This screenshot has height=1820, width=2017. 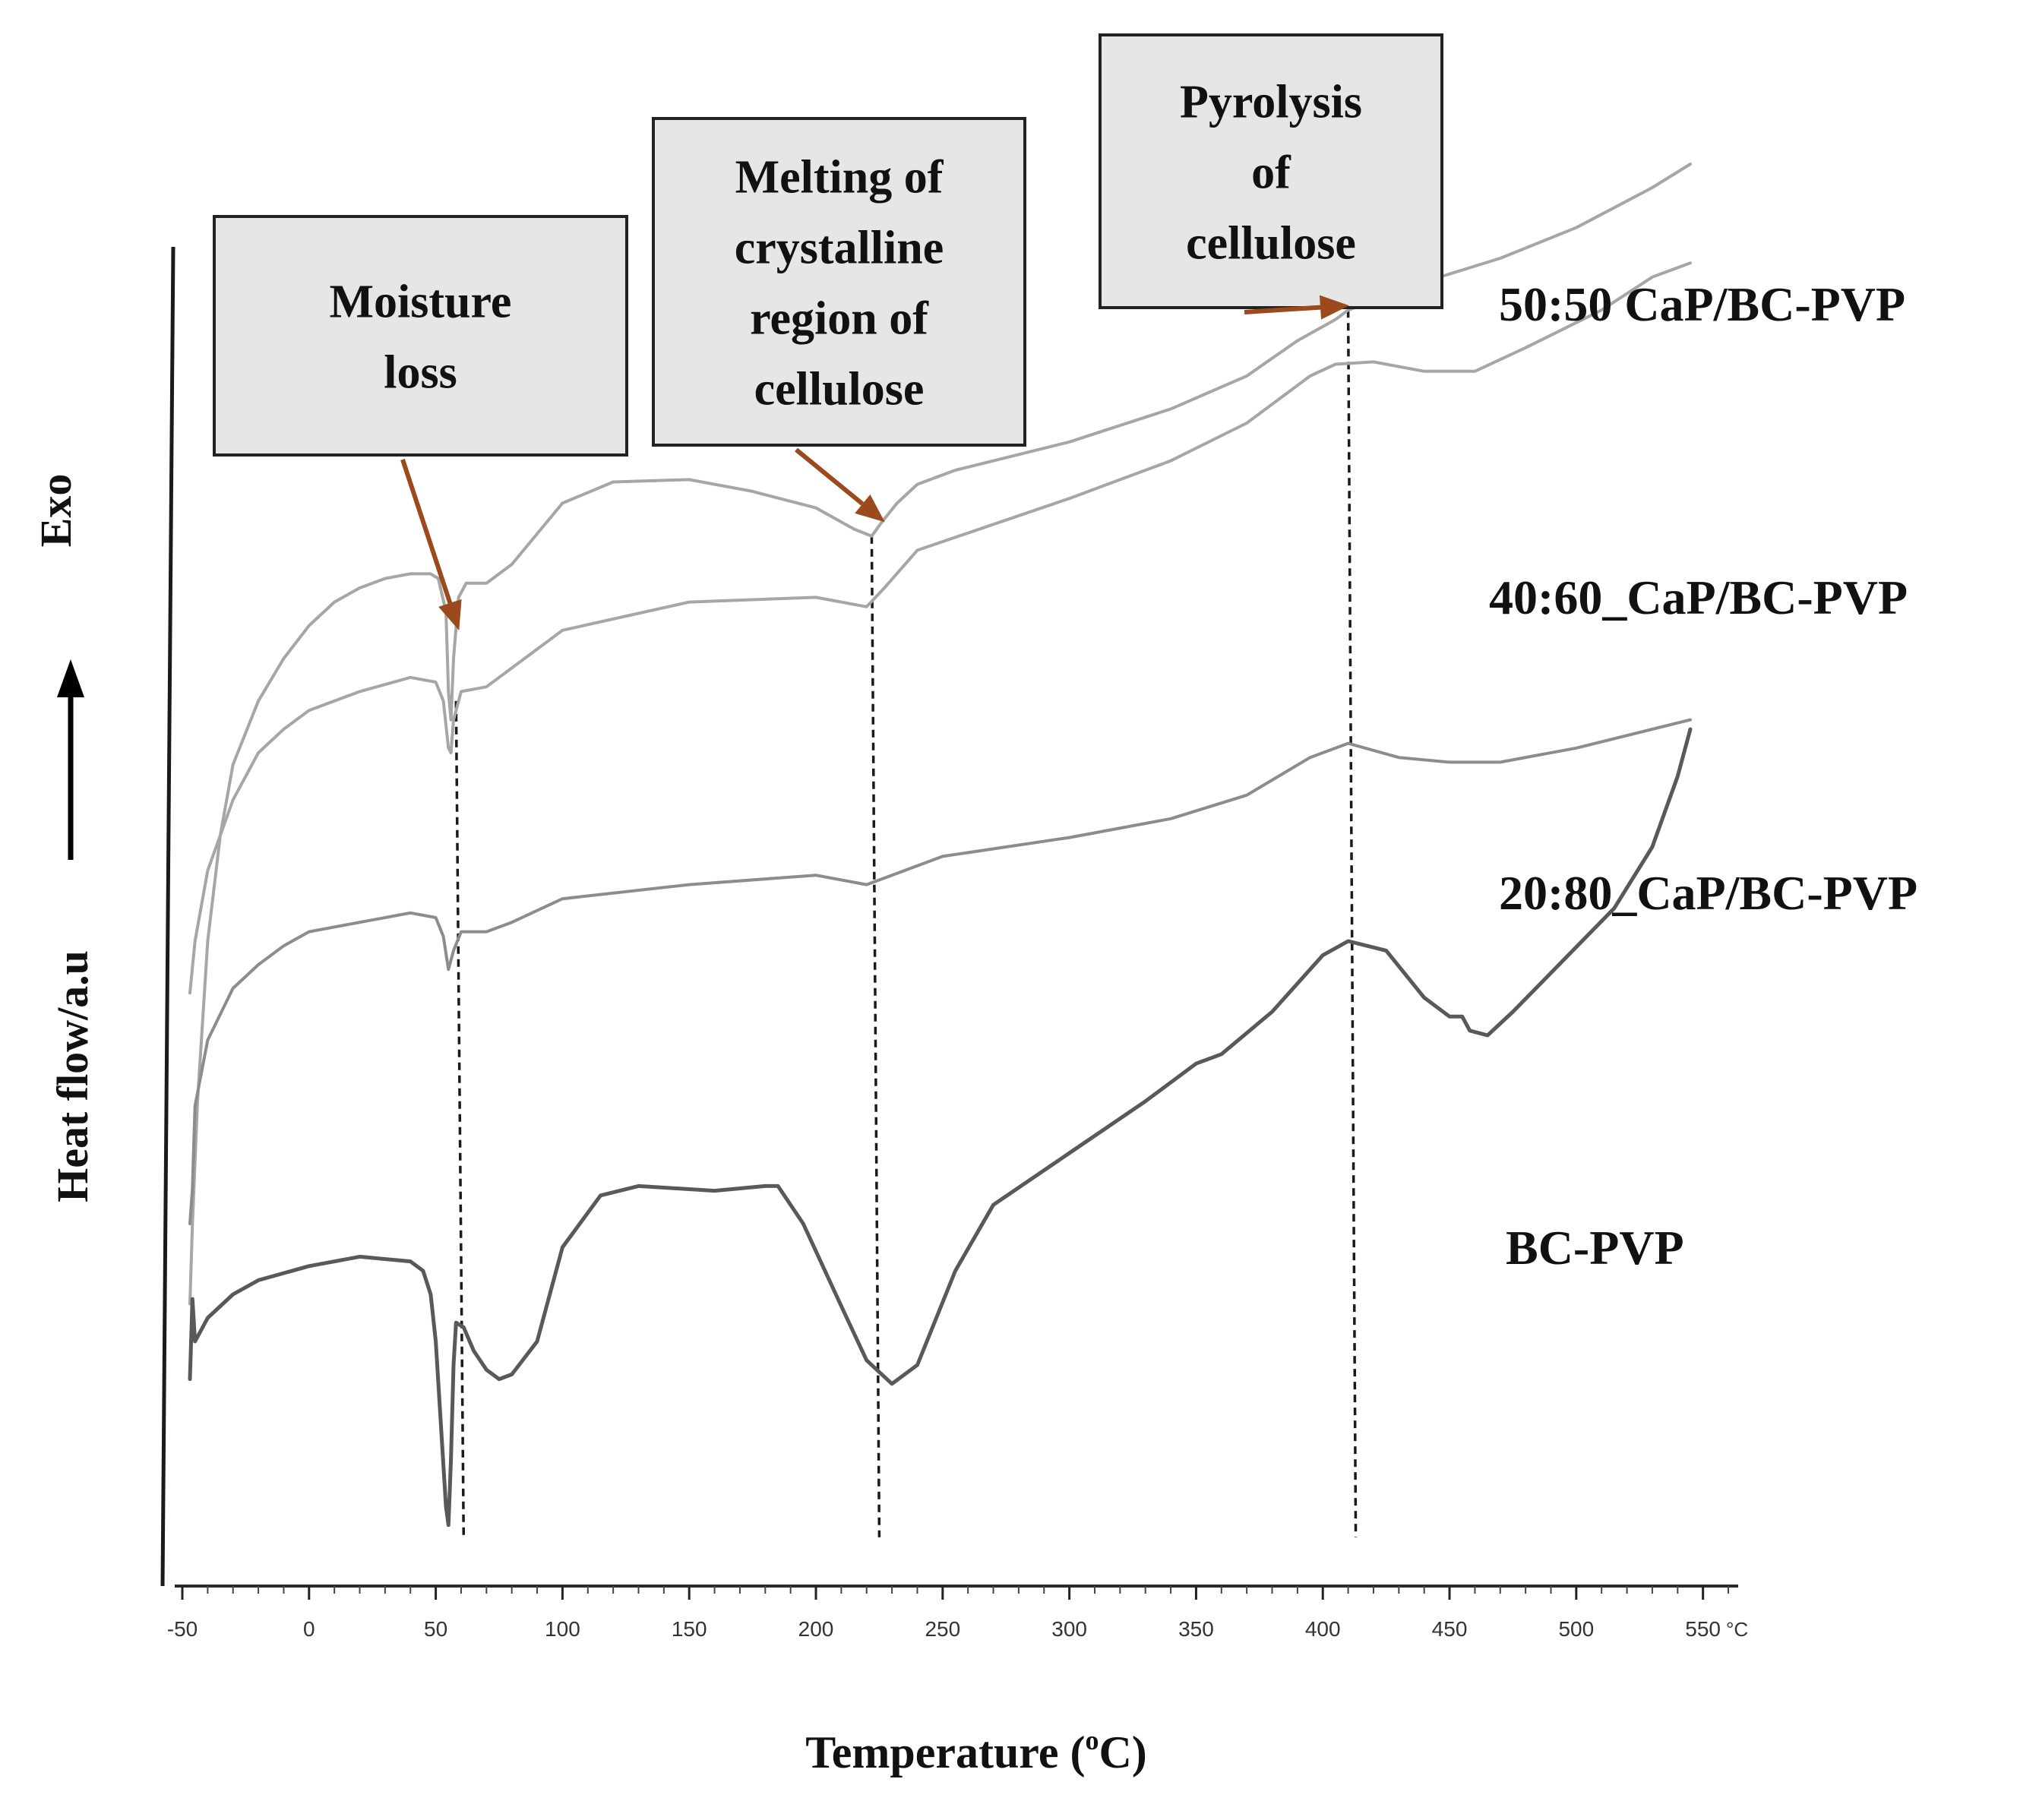 I want to click on x-axis-major-ticks, so click(x=943, y=1593).